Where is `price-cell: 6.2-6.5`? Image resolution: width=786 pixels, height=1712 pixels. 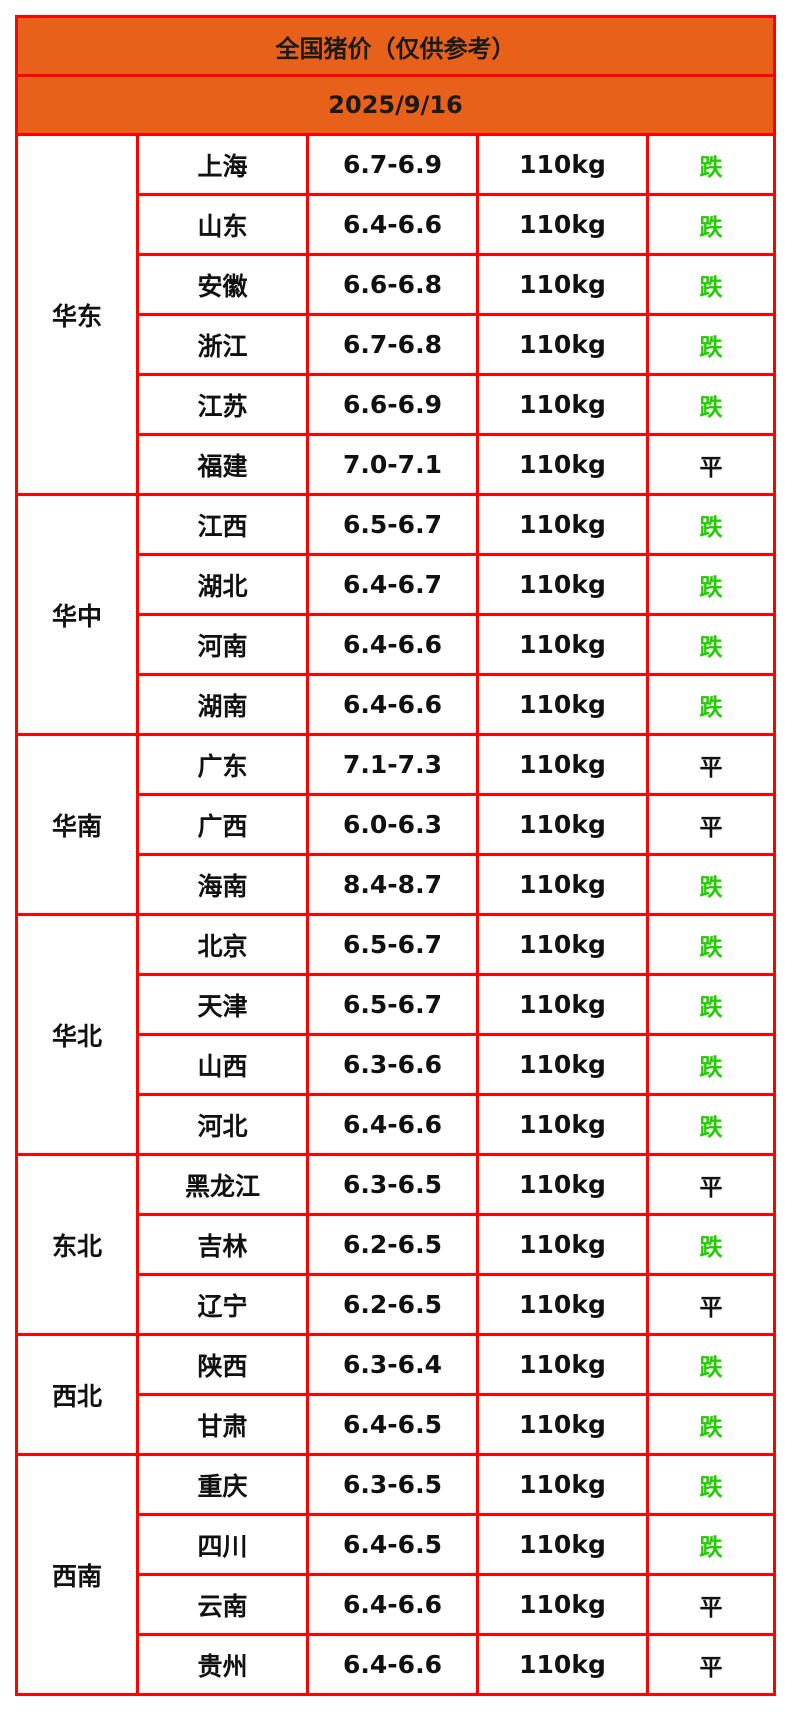 price-cell: 6.2-6.5 is located at coordinates (392, 1244).